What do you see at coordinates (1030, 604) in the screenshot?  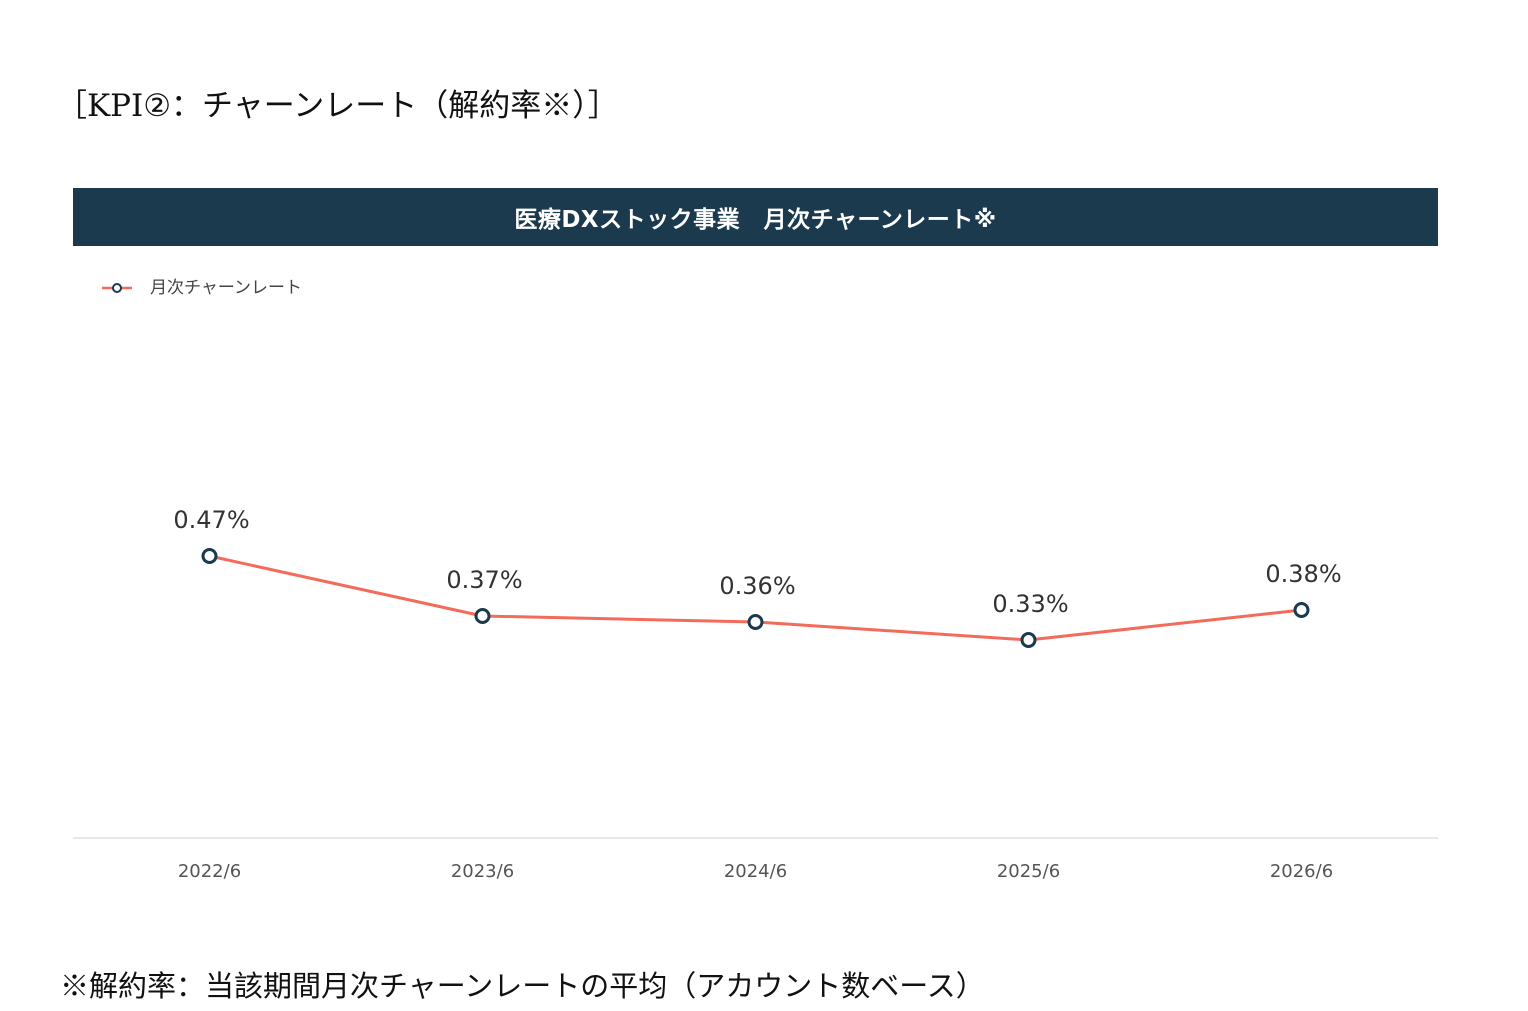 I see `data-label: 0.33%` at bounding box center [1030, 604].